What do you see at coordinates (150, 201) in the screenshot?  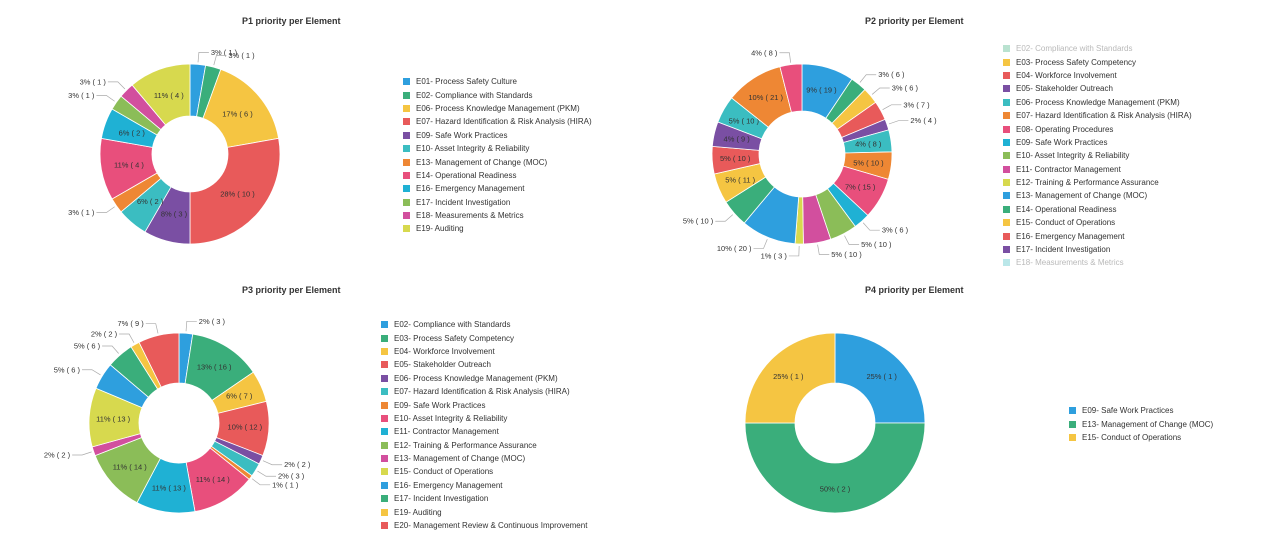 I see `data-label-e10: 6% ( 2 )` at bounding box center [150, 201].